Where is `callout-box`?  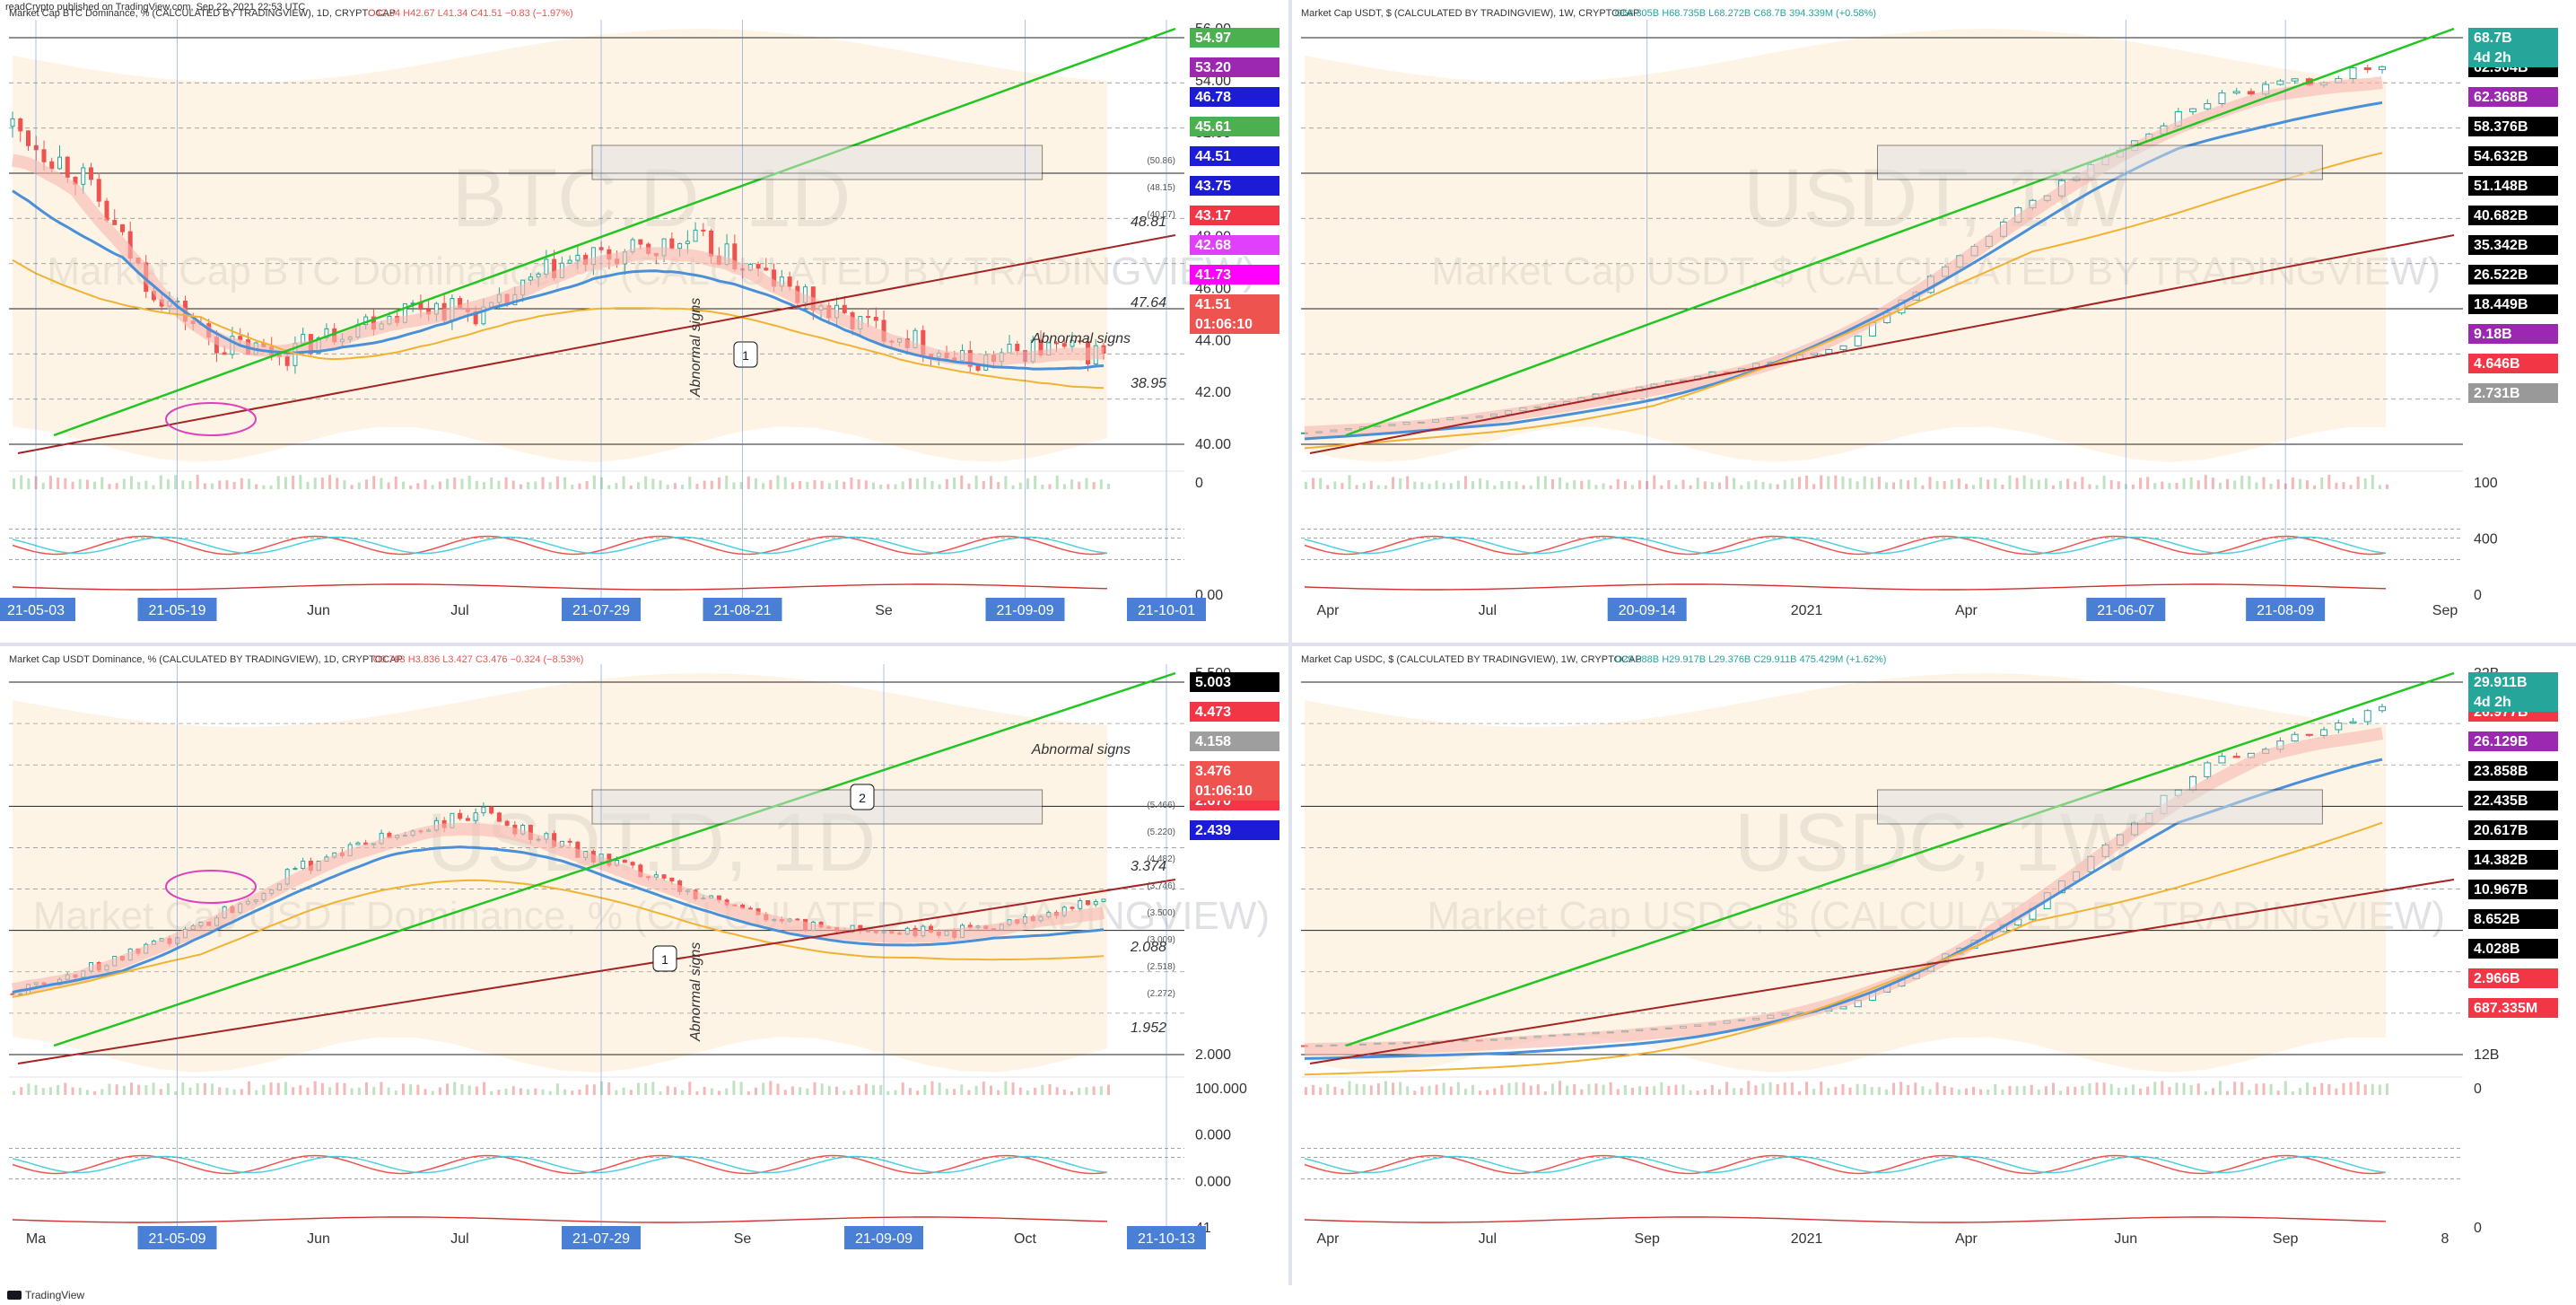 callout-box is located at coordinates (862, 797).